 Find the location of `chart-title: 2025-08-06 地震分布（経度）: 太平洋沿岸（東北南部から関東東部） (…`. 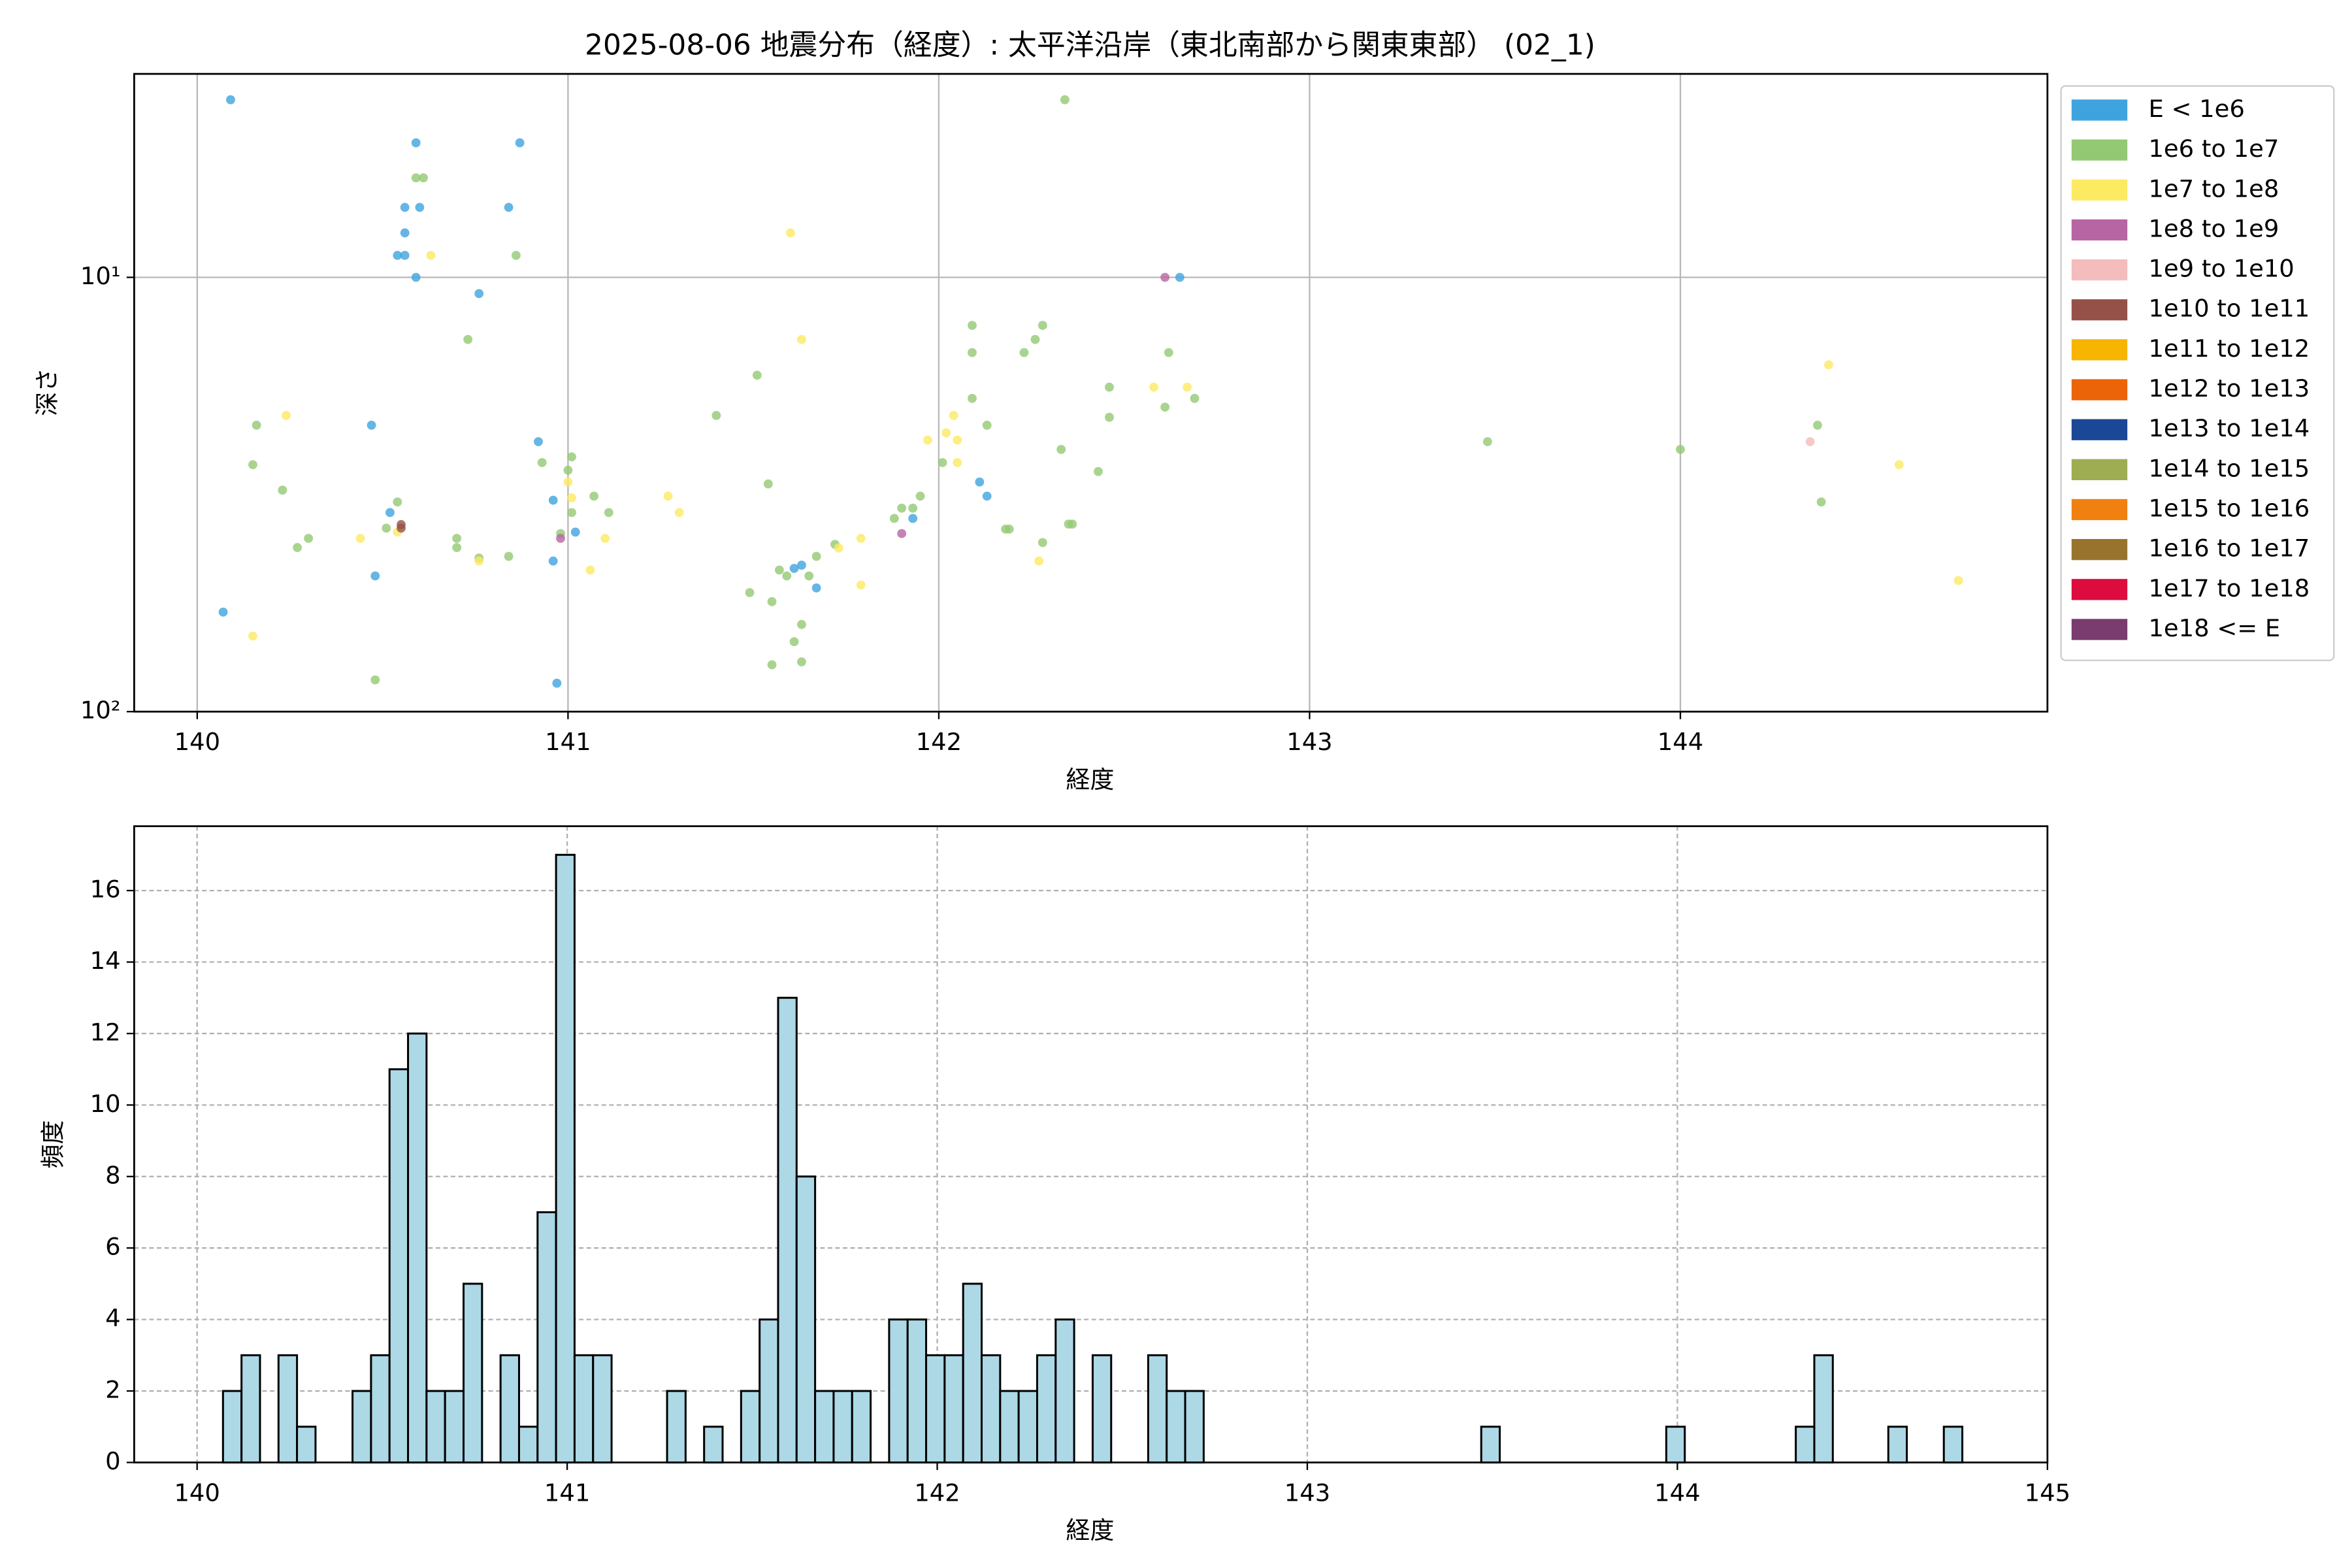

chart-title: 2025-08-06 地震分布（経度）: 太平洋沿岸（東北南部から関東東部） (… is located at coordinates (1090, 45).